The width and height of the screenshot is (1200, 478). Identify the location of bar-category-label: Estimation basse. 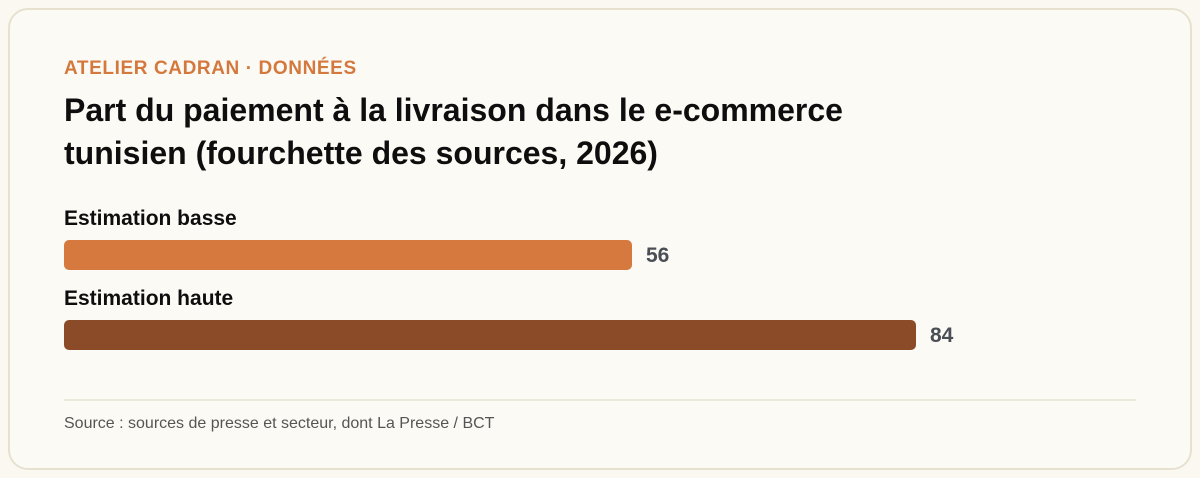
(150, 218).